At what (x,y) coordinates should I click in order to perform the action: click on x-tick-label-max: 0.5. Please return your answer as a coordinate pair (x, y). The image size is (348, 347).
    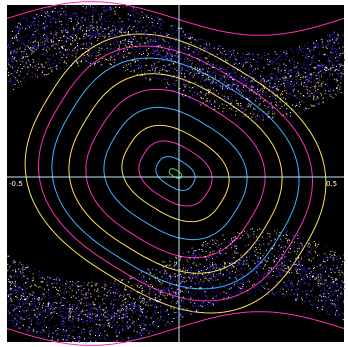
    Looking at the image, I should click on (331, 184).